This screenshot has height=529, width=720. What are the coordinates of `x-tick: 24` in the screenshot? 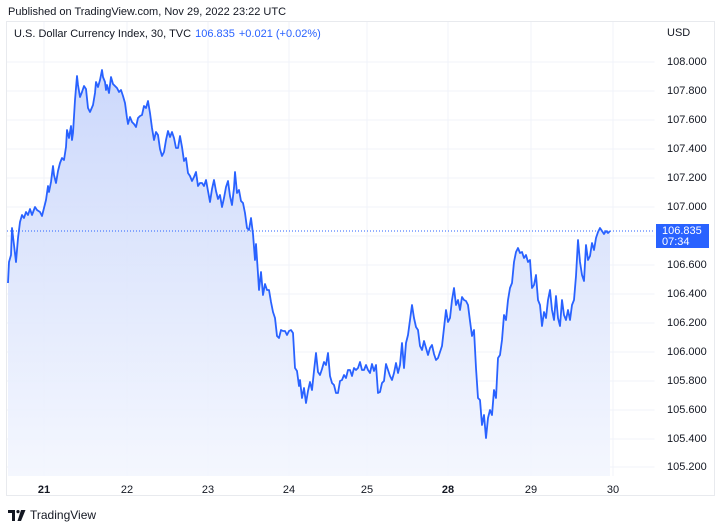 It's located at (289, 490).